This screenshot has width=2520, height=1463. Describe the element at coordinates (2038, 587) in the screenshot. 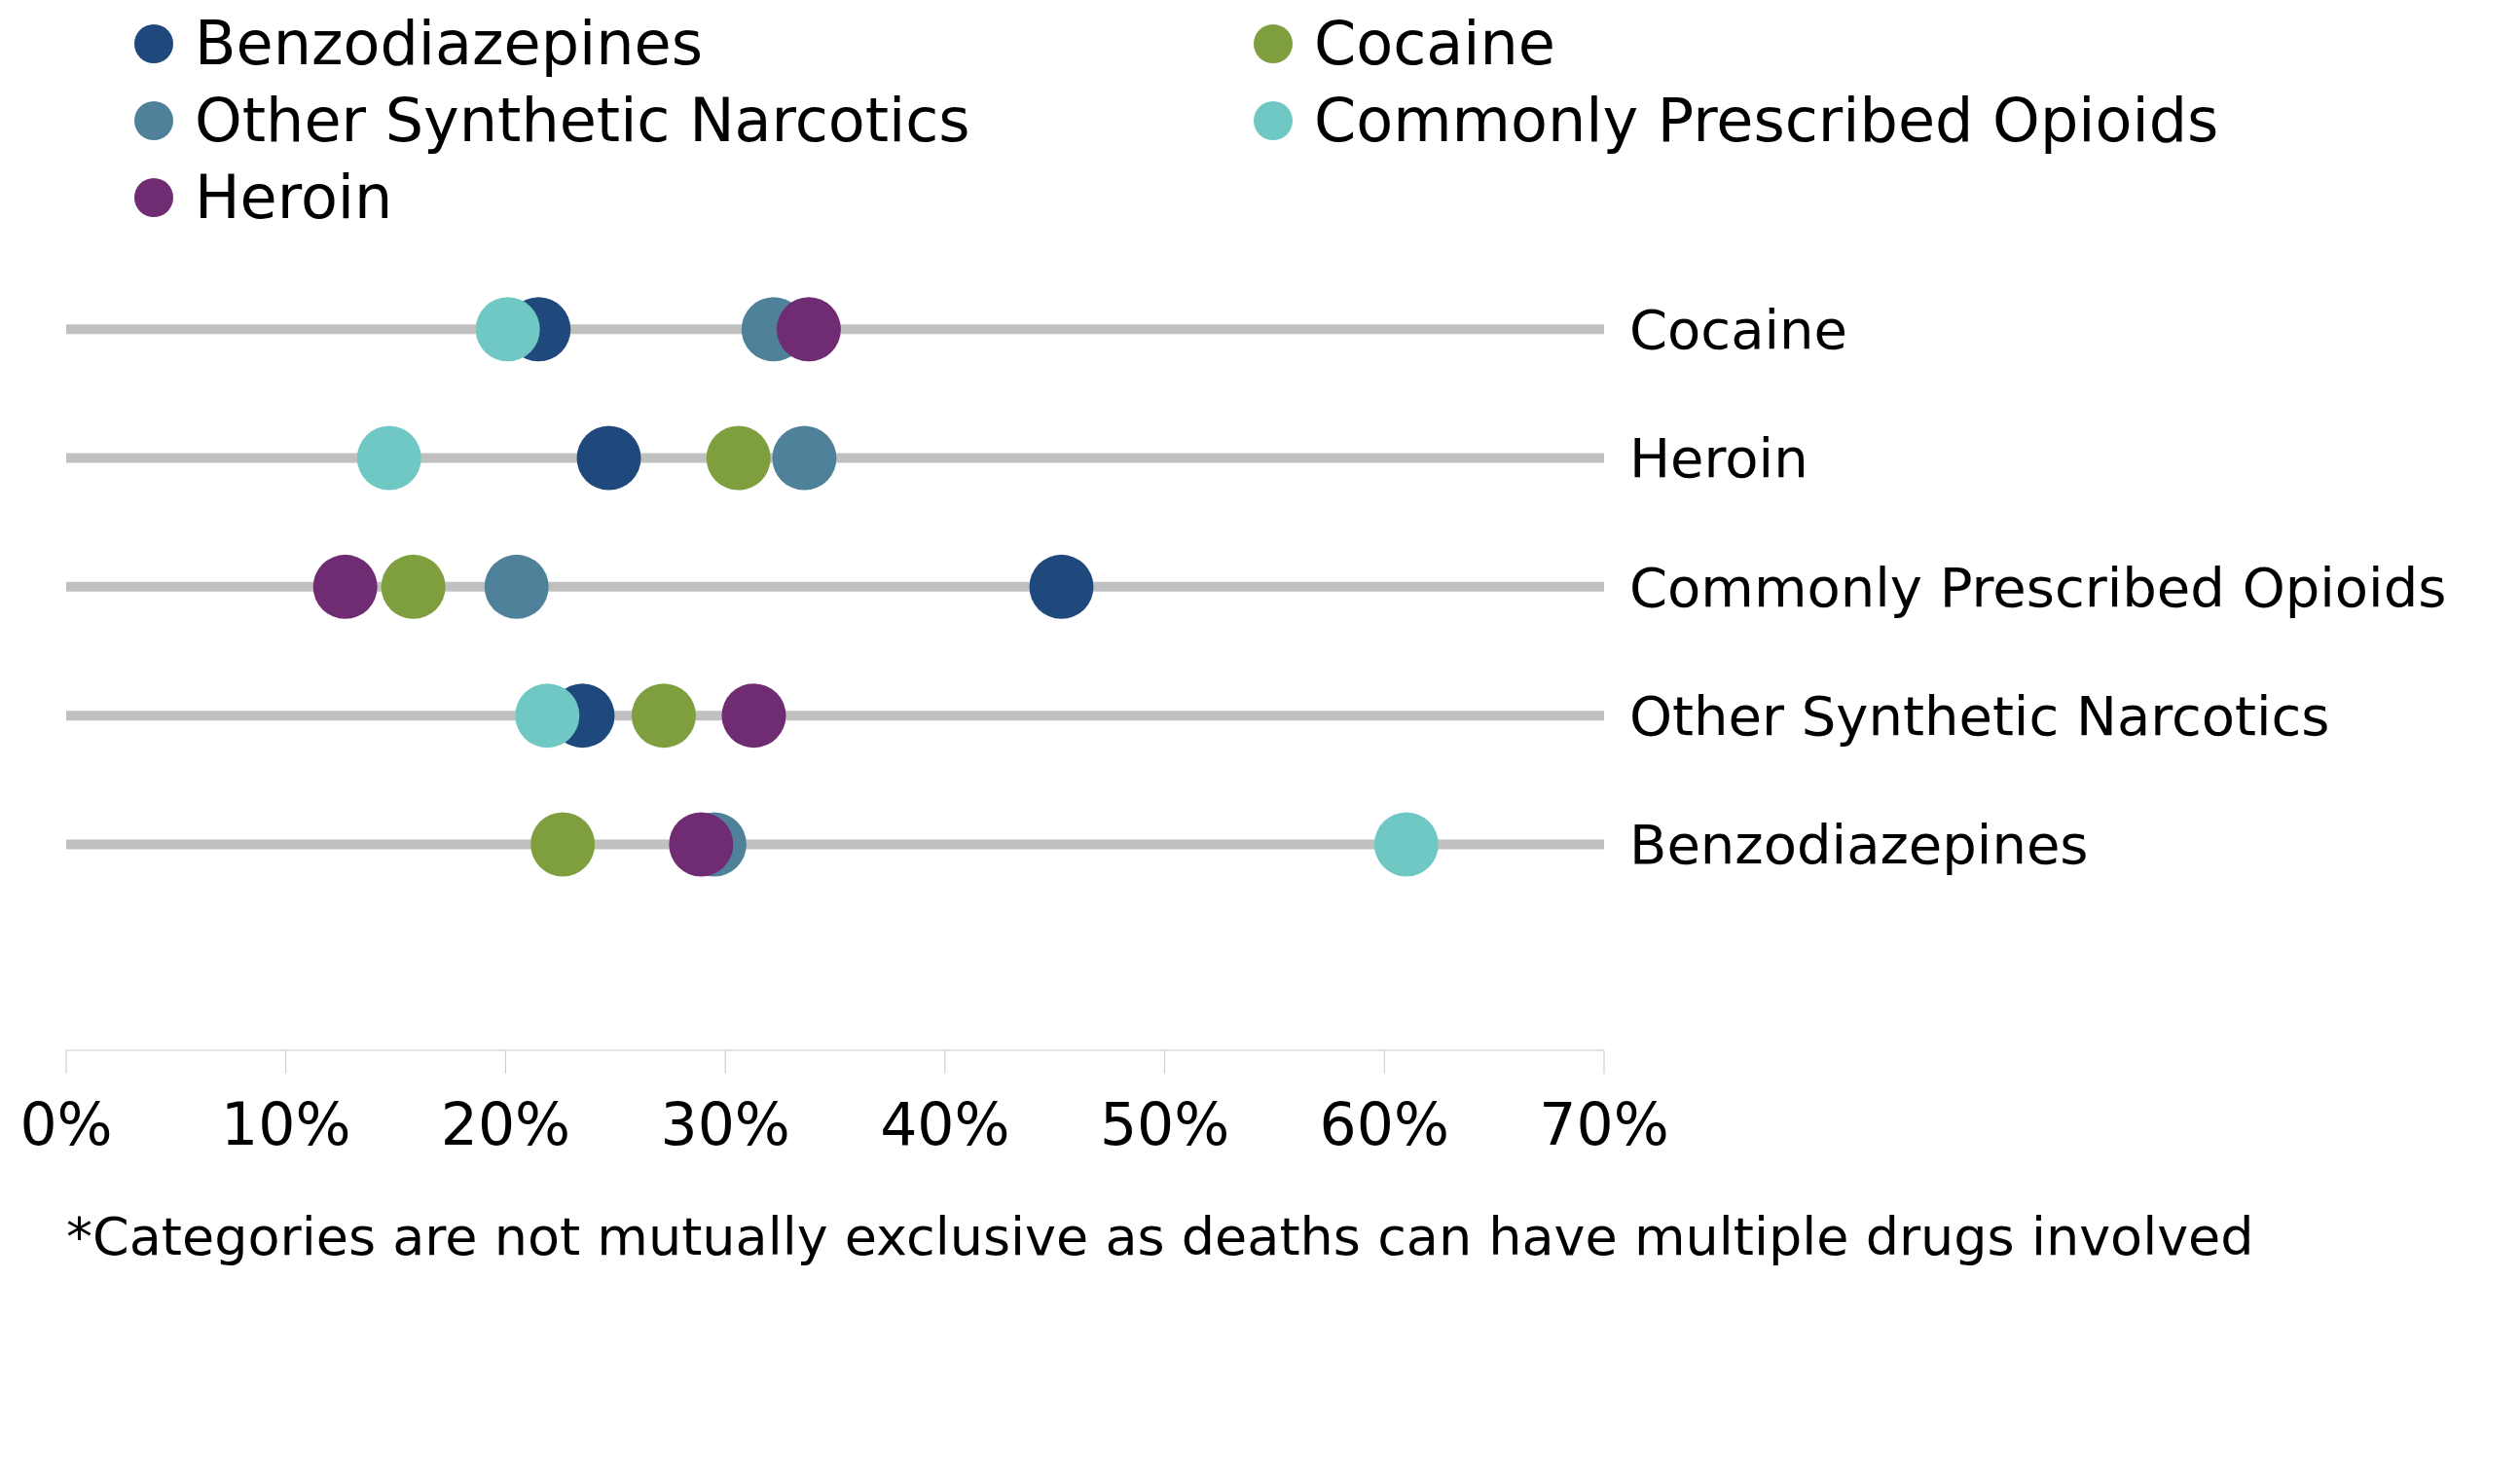

I see `y-tick-label: Commonly Prescribed Opioids` at that location.